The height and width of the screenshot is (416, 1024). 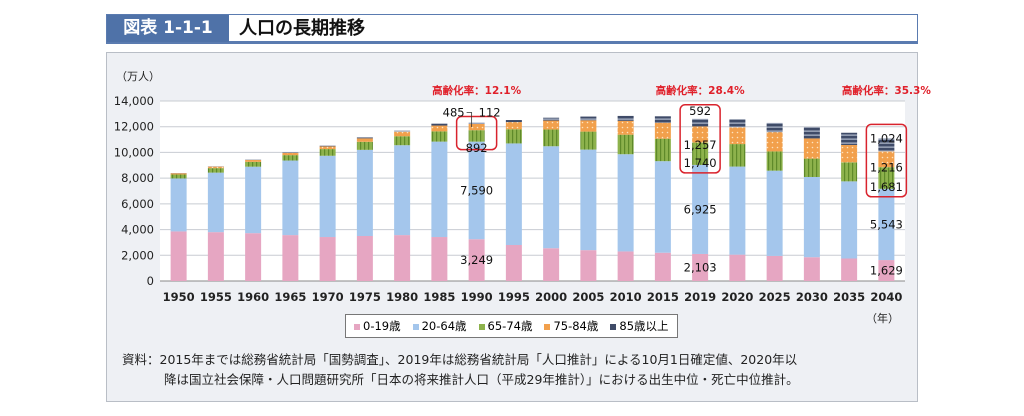 What do you see at coordinates (490, 112) in the screenshot?
I see `data-label: 112` at bounding box center [490, 112].